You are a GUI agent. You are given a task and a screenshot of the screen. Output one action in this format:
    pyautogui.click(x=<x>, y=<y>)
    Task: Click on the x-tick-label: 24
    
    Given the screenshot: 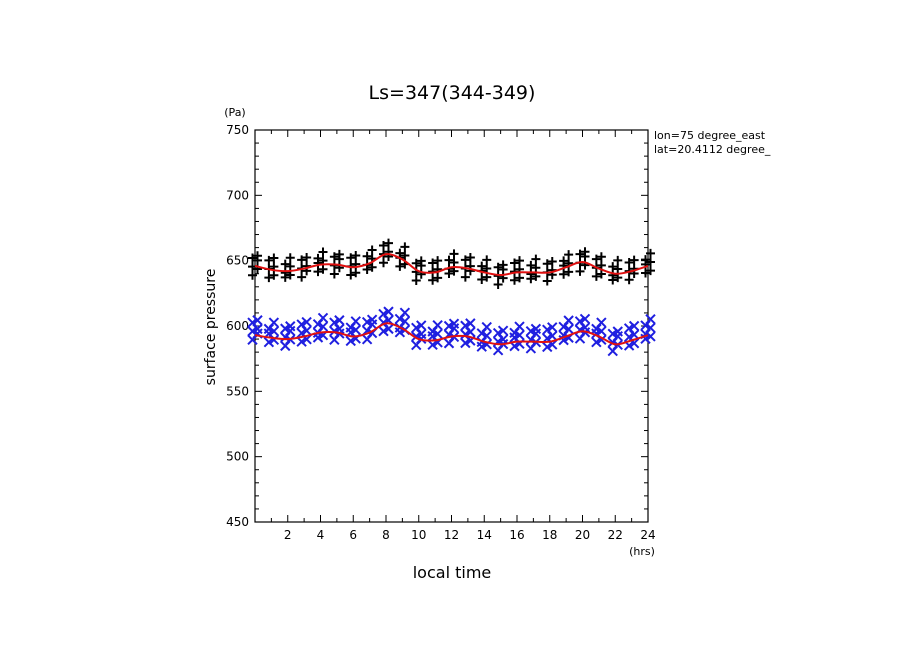 What is the action you would take?
    pyautogui.click(x=647, y=535)
    